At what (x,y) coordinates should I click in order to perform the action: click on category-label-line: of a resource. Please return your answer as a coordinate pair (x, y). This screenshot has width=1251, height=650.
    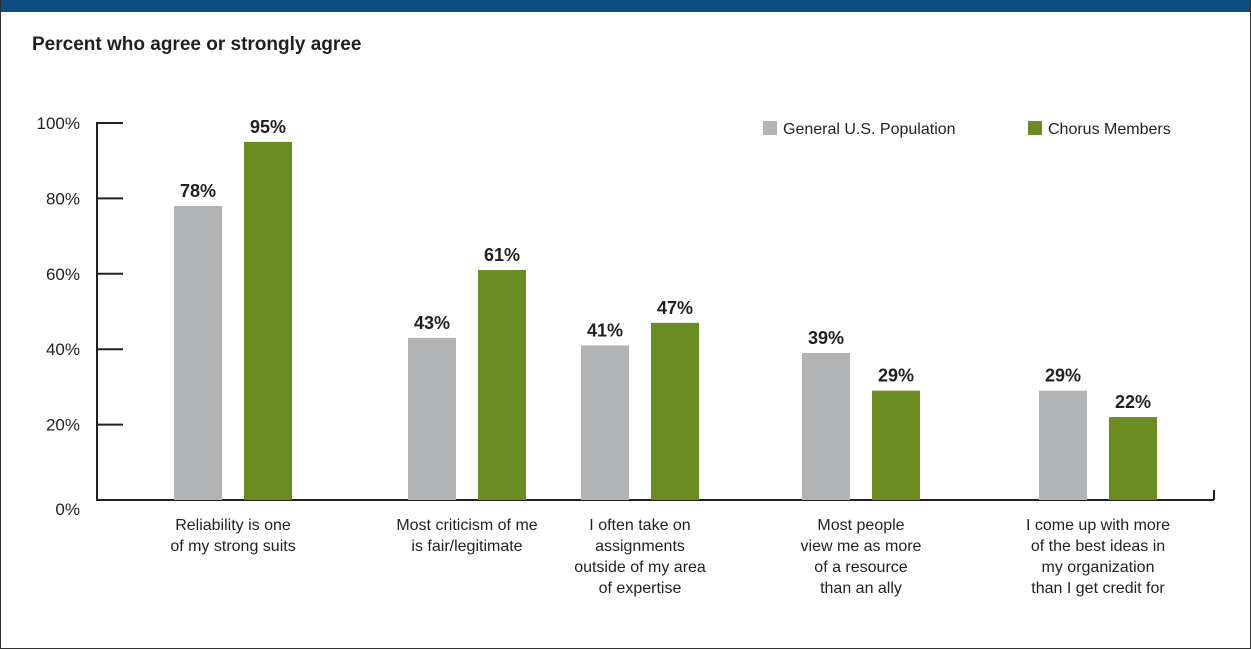
    Looking at the image, I should click on (860, 567).